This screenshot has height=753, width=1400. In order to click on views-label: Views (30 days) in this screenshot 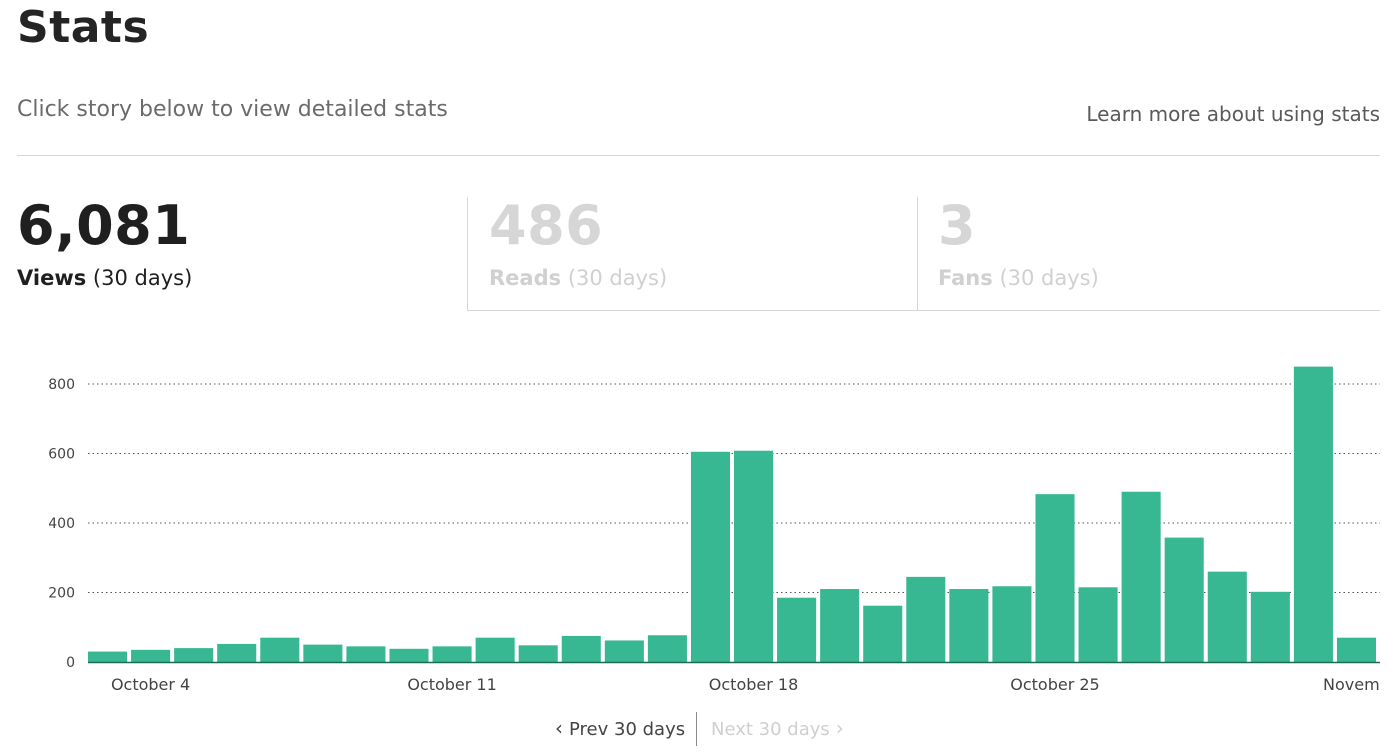, I will do `click(242, 278)`.